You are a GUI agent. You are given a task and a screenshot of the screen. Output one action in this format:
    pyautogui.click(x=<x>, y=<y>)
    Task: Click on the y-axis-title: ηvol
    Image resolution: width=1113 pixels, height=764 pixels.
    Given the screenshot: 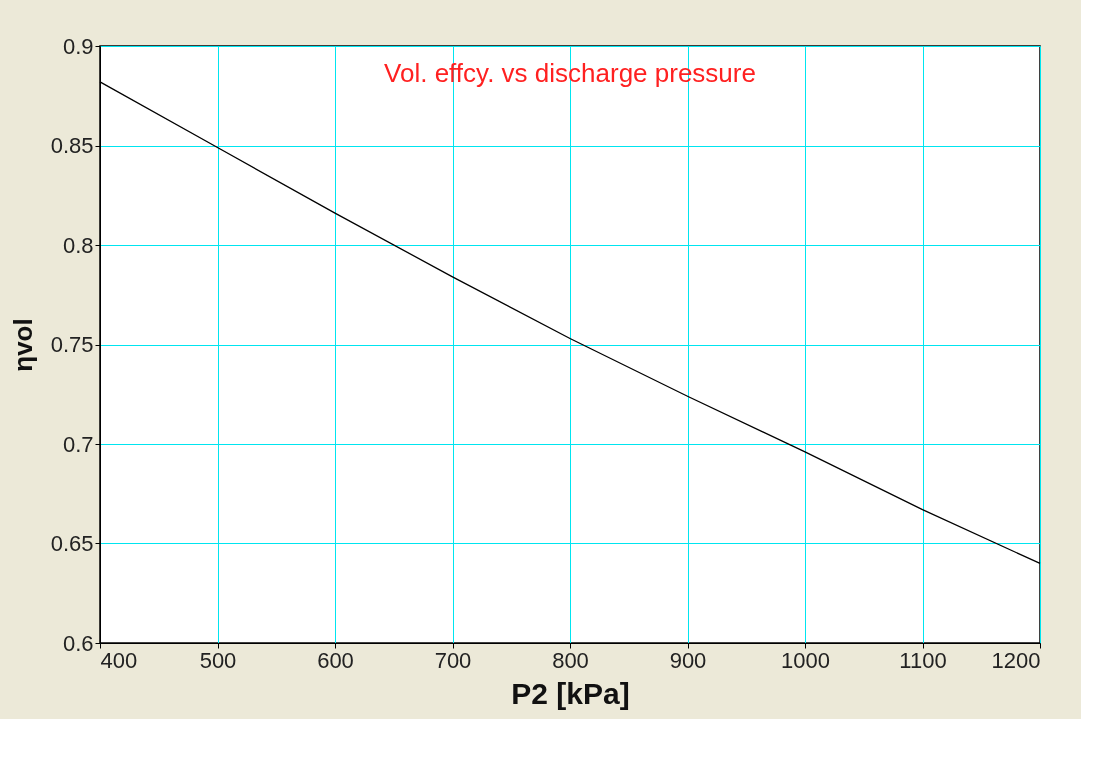 What is the action you would take?
    pyautogui.click(x=22, y=345)
    